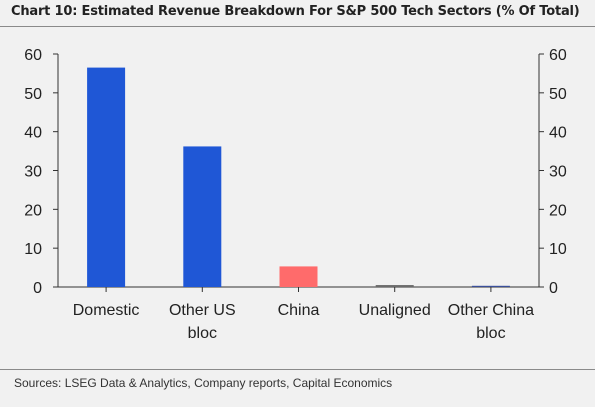  I want to click on y-tick-label-right: 50, so click(558, 94).